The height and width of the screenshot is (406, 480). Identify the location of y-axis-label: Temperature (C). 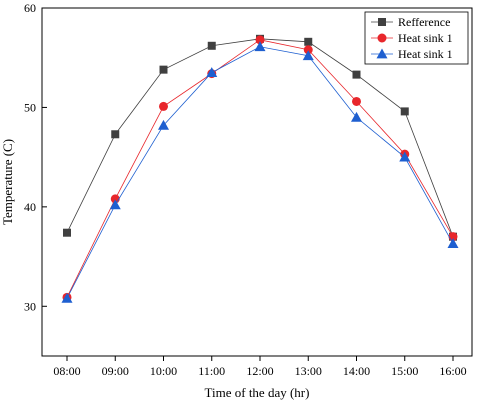
(7, 182).